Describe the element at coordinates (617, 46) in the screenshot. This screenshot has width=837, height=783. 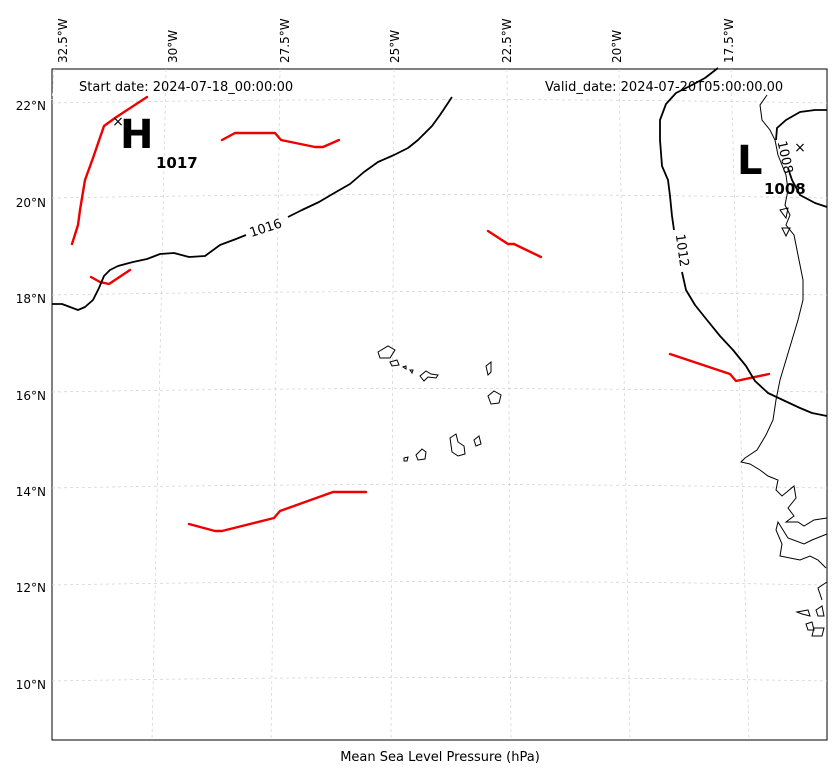
I see `lon-tick-label: 20°W` at that location.